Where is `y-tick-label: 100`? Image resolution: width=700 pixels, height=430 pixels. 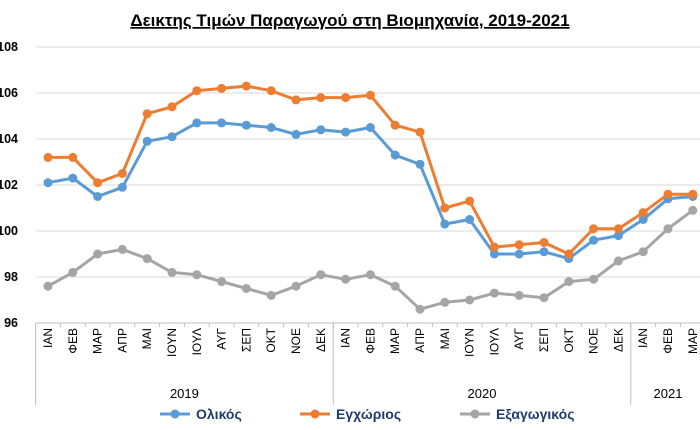 y-tick-label: 100 is located at coordinates (9, 231).